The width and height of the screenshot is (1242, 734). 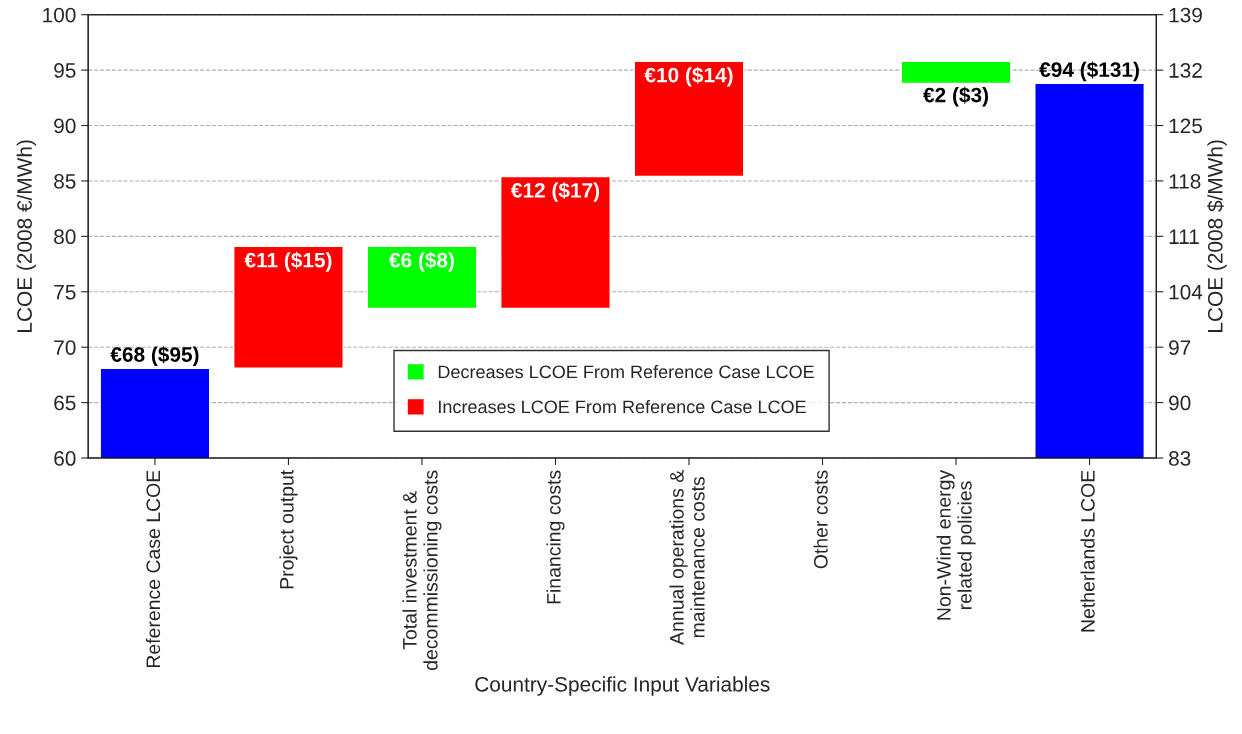 I want to click on y-tick-label: 100, so click(x=59, y=15).